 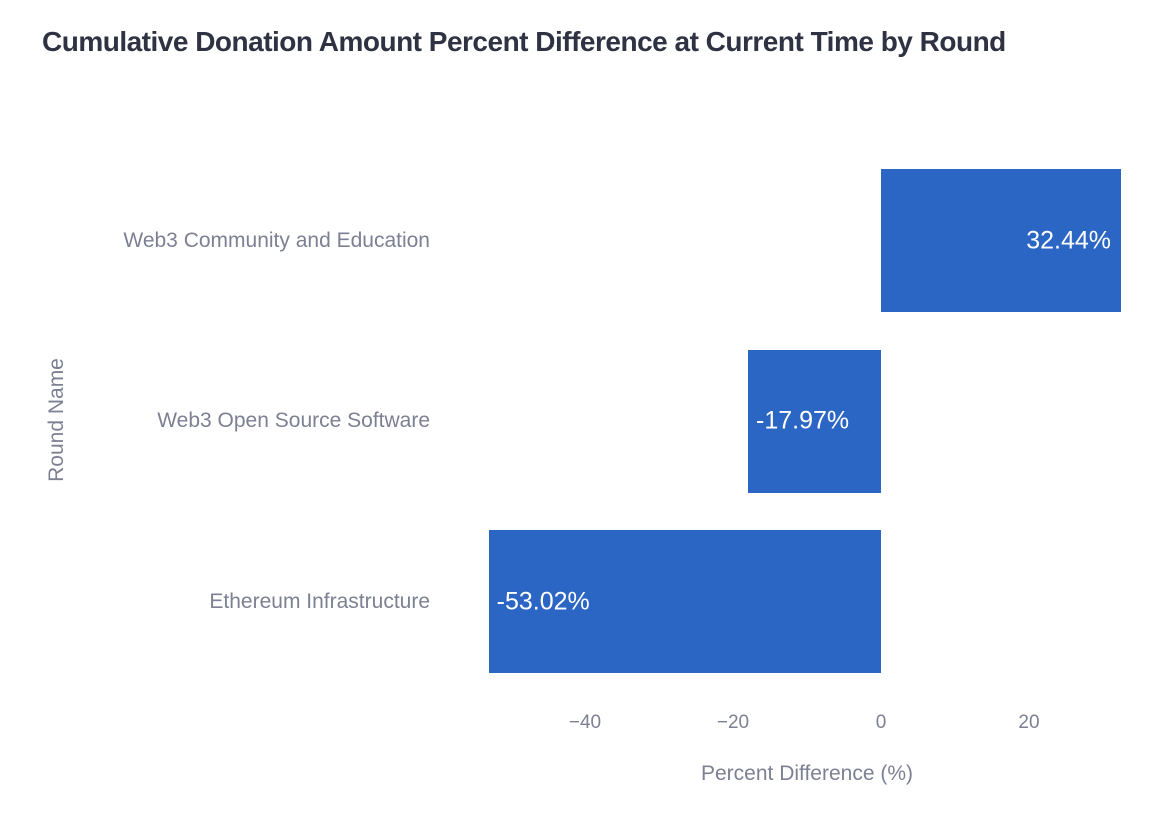 I want to click on bar-2: -53.02%, so click(x=684, y=601).